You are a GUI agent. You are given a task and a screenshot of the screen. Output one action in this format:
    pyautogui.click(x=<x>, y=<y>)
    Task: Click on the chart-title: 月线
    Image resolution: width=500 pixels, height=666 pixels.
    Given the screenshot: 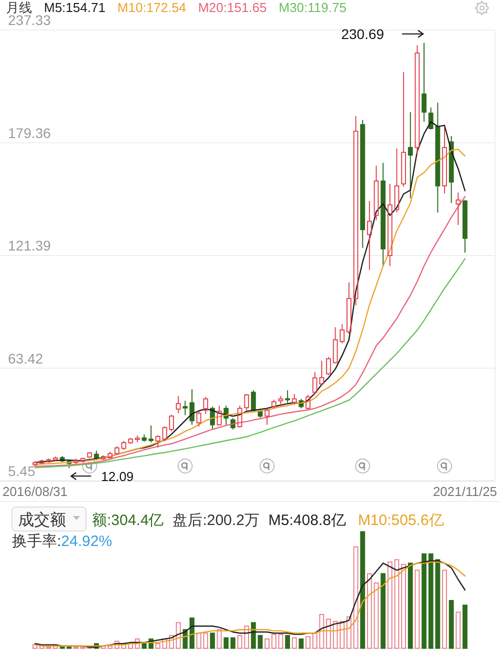 What is the action you would take?
    pyautogui.click(x=19, y=7)
    